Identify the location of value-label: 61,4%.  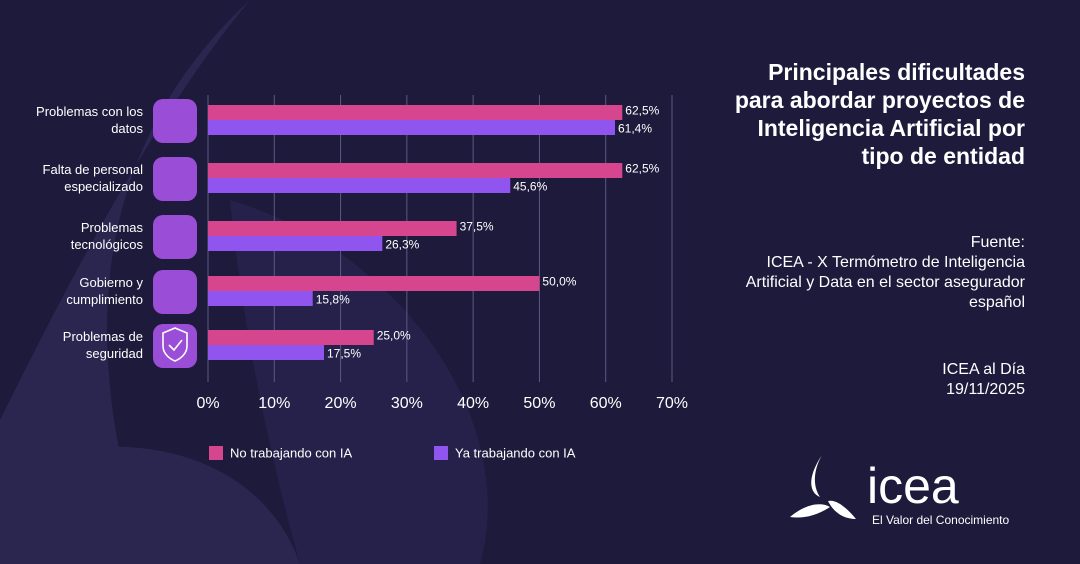
(635, 129).